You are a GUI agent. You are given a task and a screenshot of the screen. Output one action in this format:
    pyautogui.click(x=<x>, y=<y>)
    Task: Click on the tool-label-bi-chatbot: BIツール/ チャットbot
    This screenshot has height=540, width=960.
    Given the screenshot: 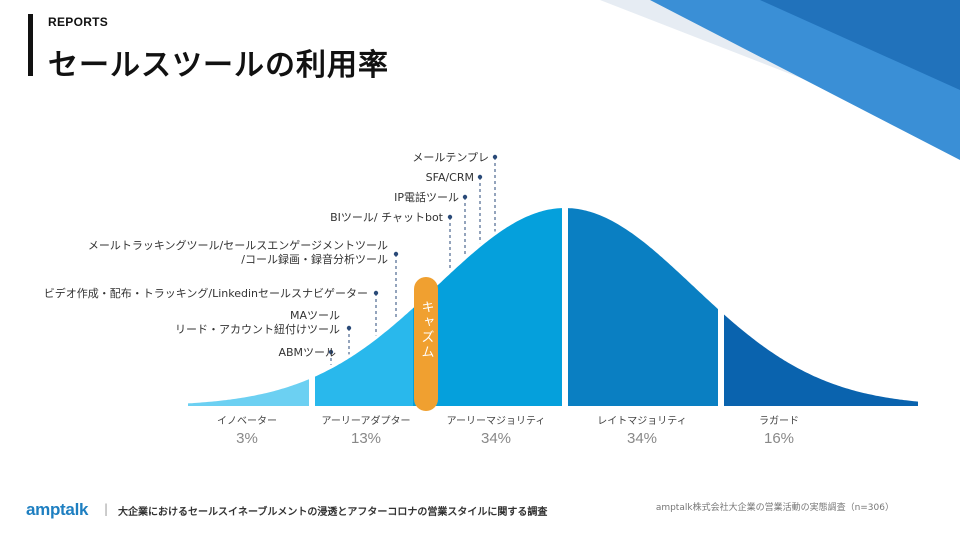 What is the action you would take?
    pyautogui.click(x=386, y=217)
    